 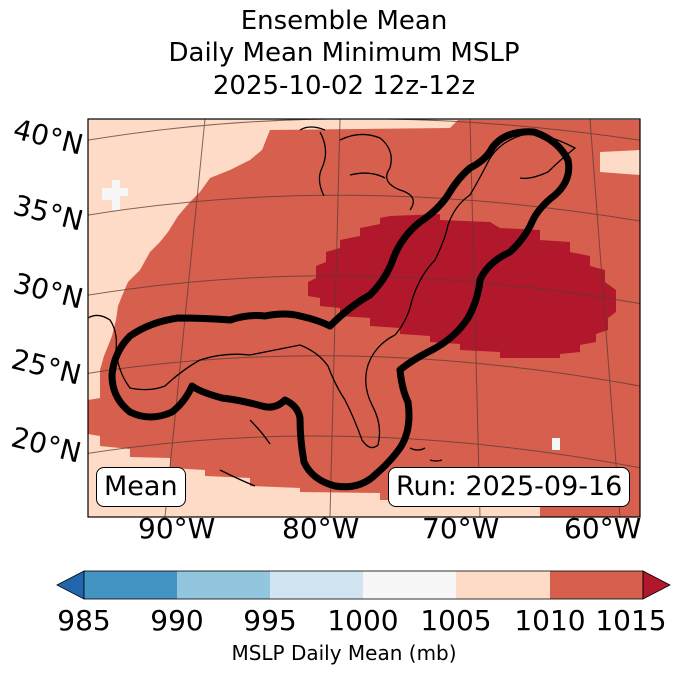 I want to click on title-line-1: Ensemble Mean, so click(x=344, y=21).